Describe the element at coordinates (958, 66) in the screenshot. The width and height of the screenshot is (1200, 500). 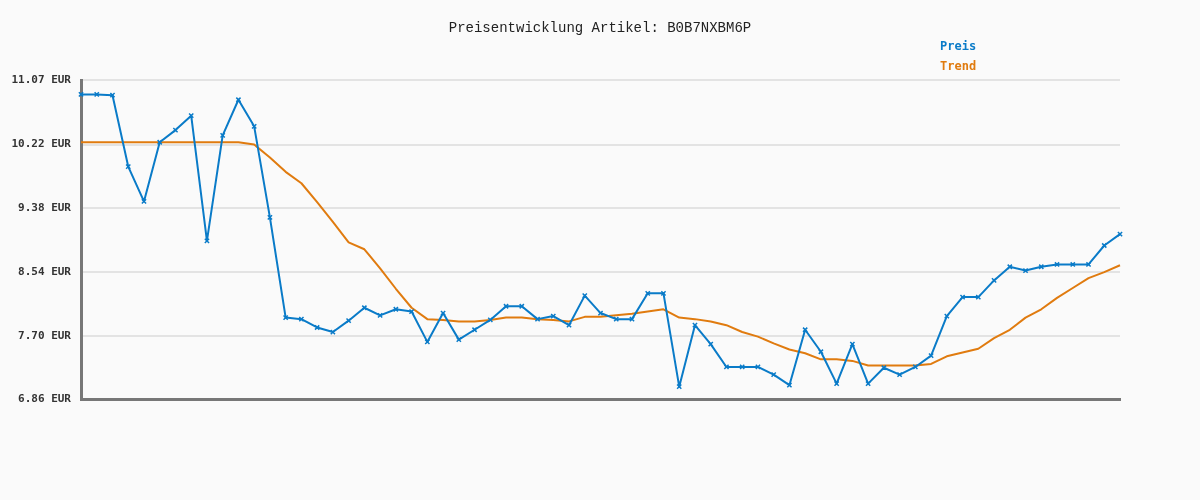
I see `text: Trend` at that location.